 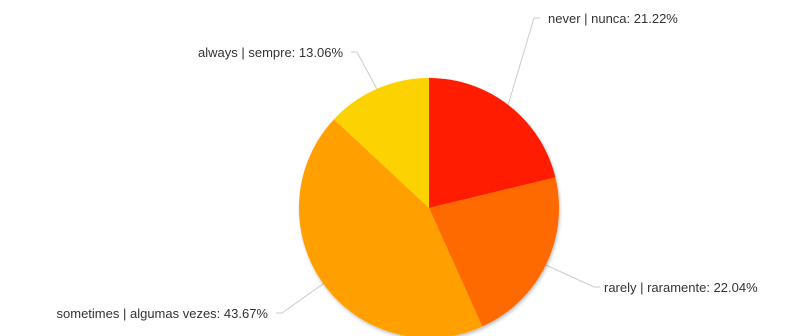 What do you see at coordinates (613, 18) in the screenshot?
I see `slice-label: never | nunca: 21.22%` at bounding box center [613, 18].